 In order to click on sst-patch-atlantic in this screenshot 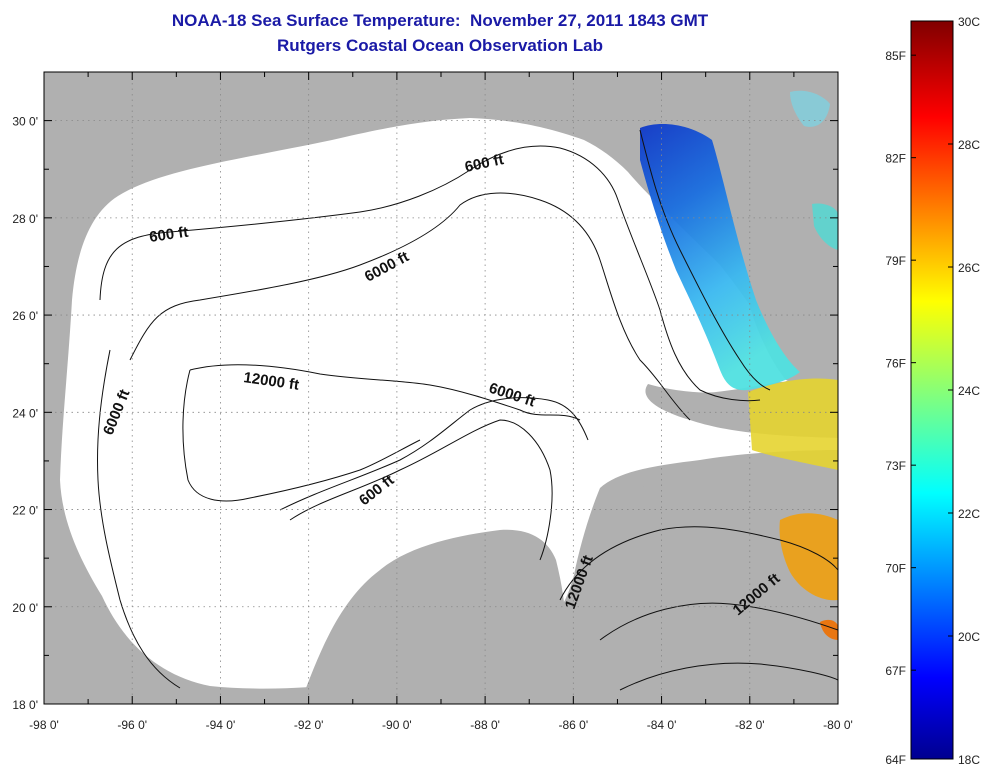, I will do `click(825, 226)`.